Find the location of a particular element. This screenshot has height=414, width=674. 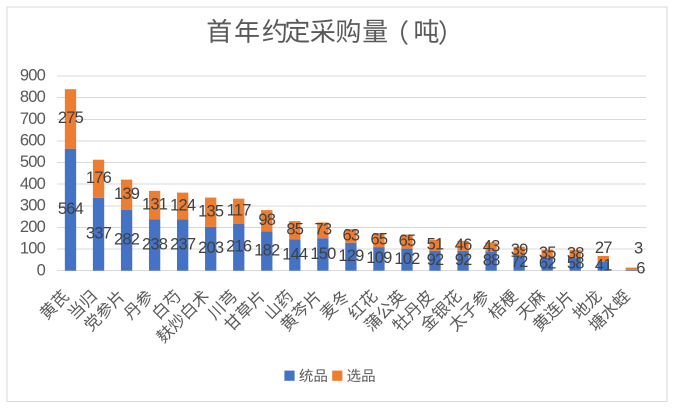

svg-text: 6 is located at coordinates (640, 268).